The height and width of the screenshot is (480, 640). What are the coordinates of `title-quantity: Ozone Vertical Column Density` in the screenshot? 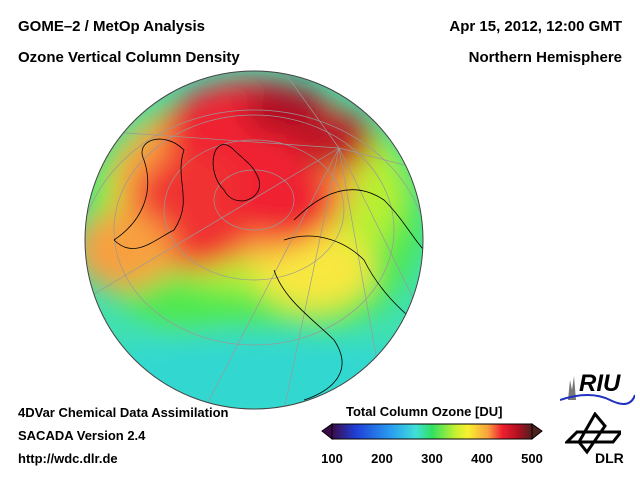 It's located at (129, 57).